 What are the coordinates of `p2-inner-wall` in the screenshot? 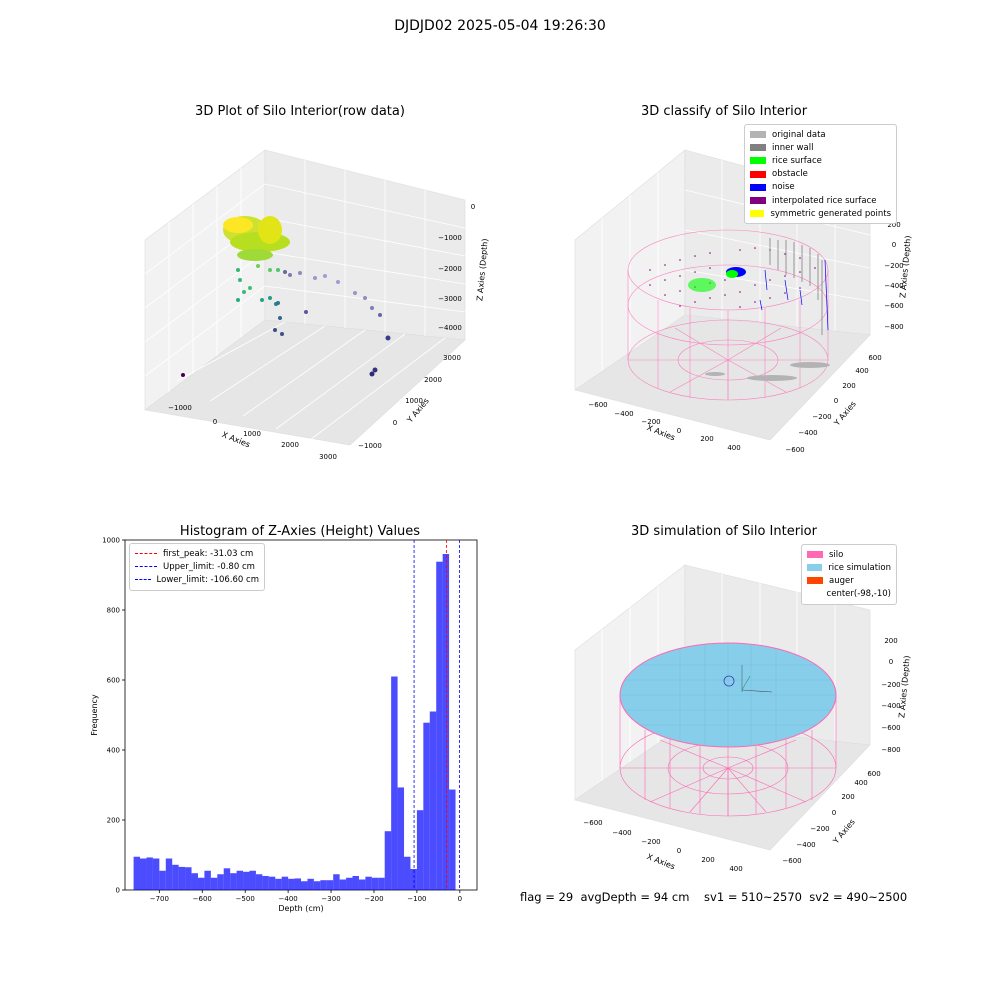 It's located at (796, 286).